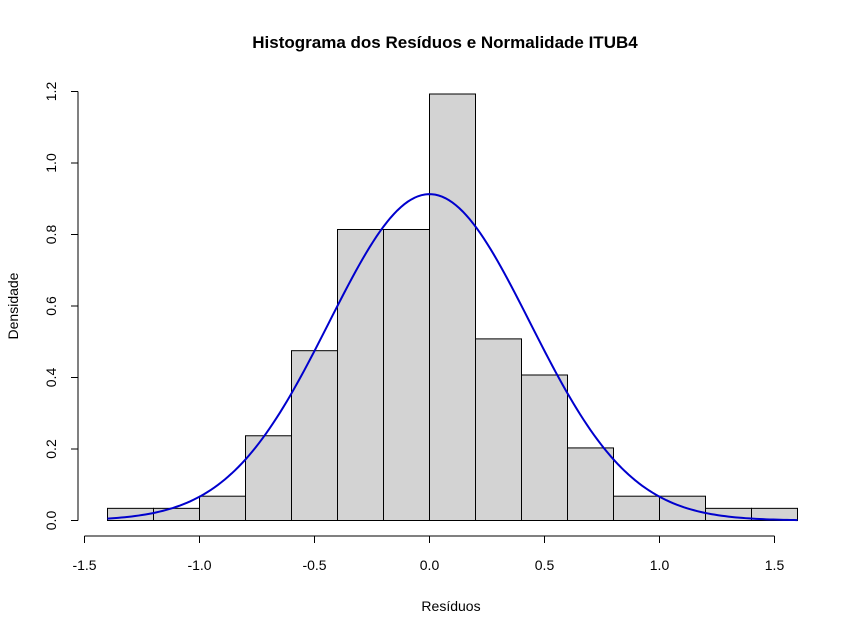 This screenshot has height=635, width=866. What do you see at coordinates (545, 565) in the screenshot?
I see `x-tick-label: 0.5` at bounding box center [545, 565].